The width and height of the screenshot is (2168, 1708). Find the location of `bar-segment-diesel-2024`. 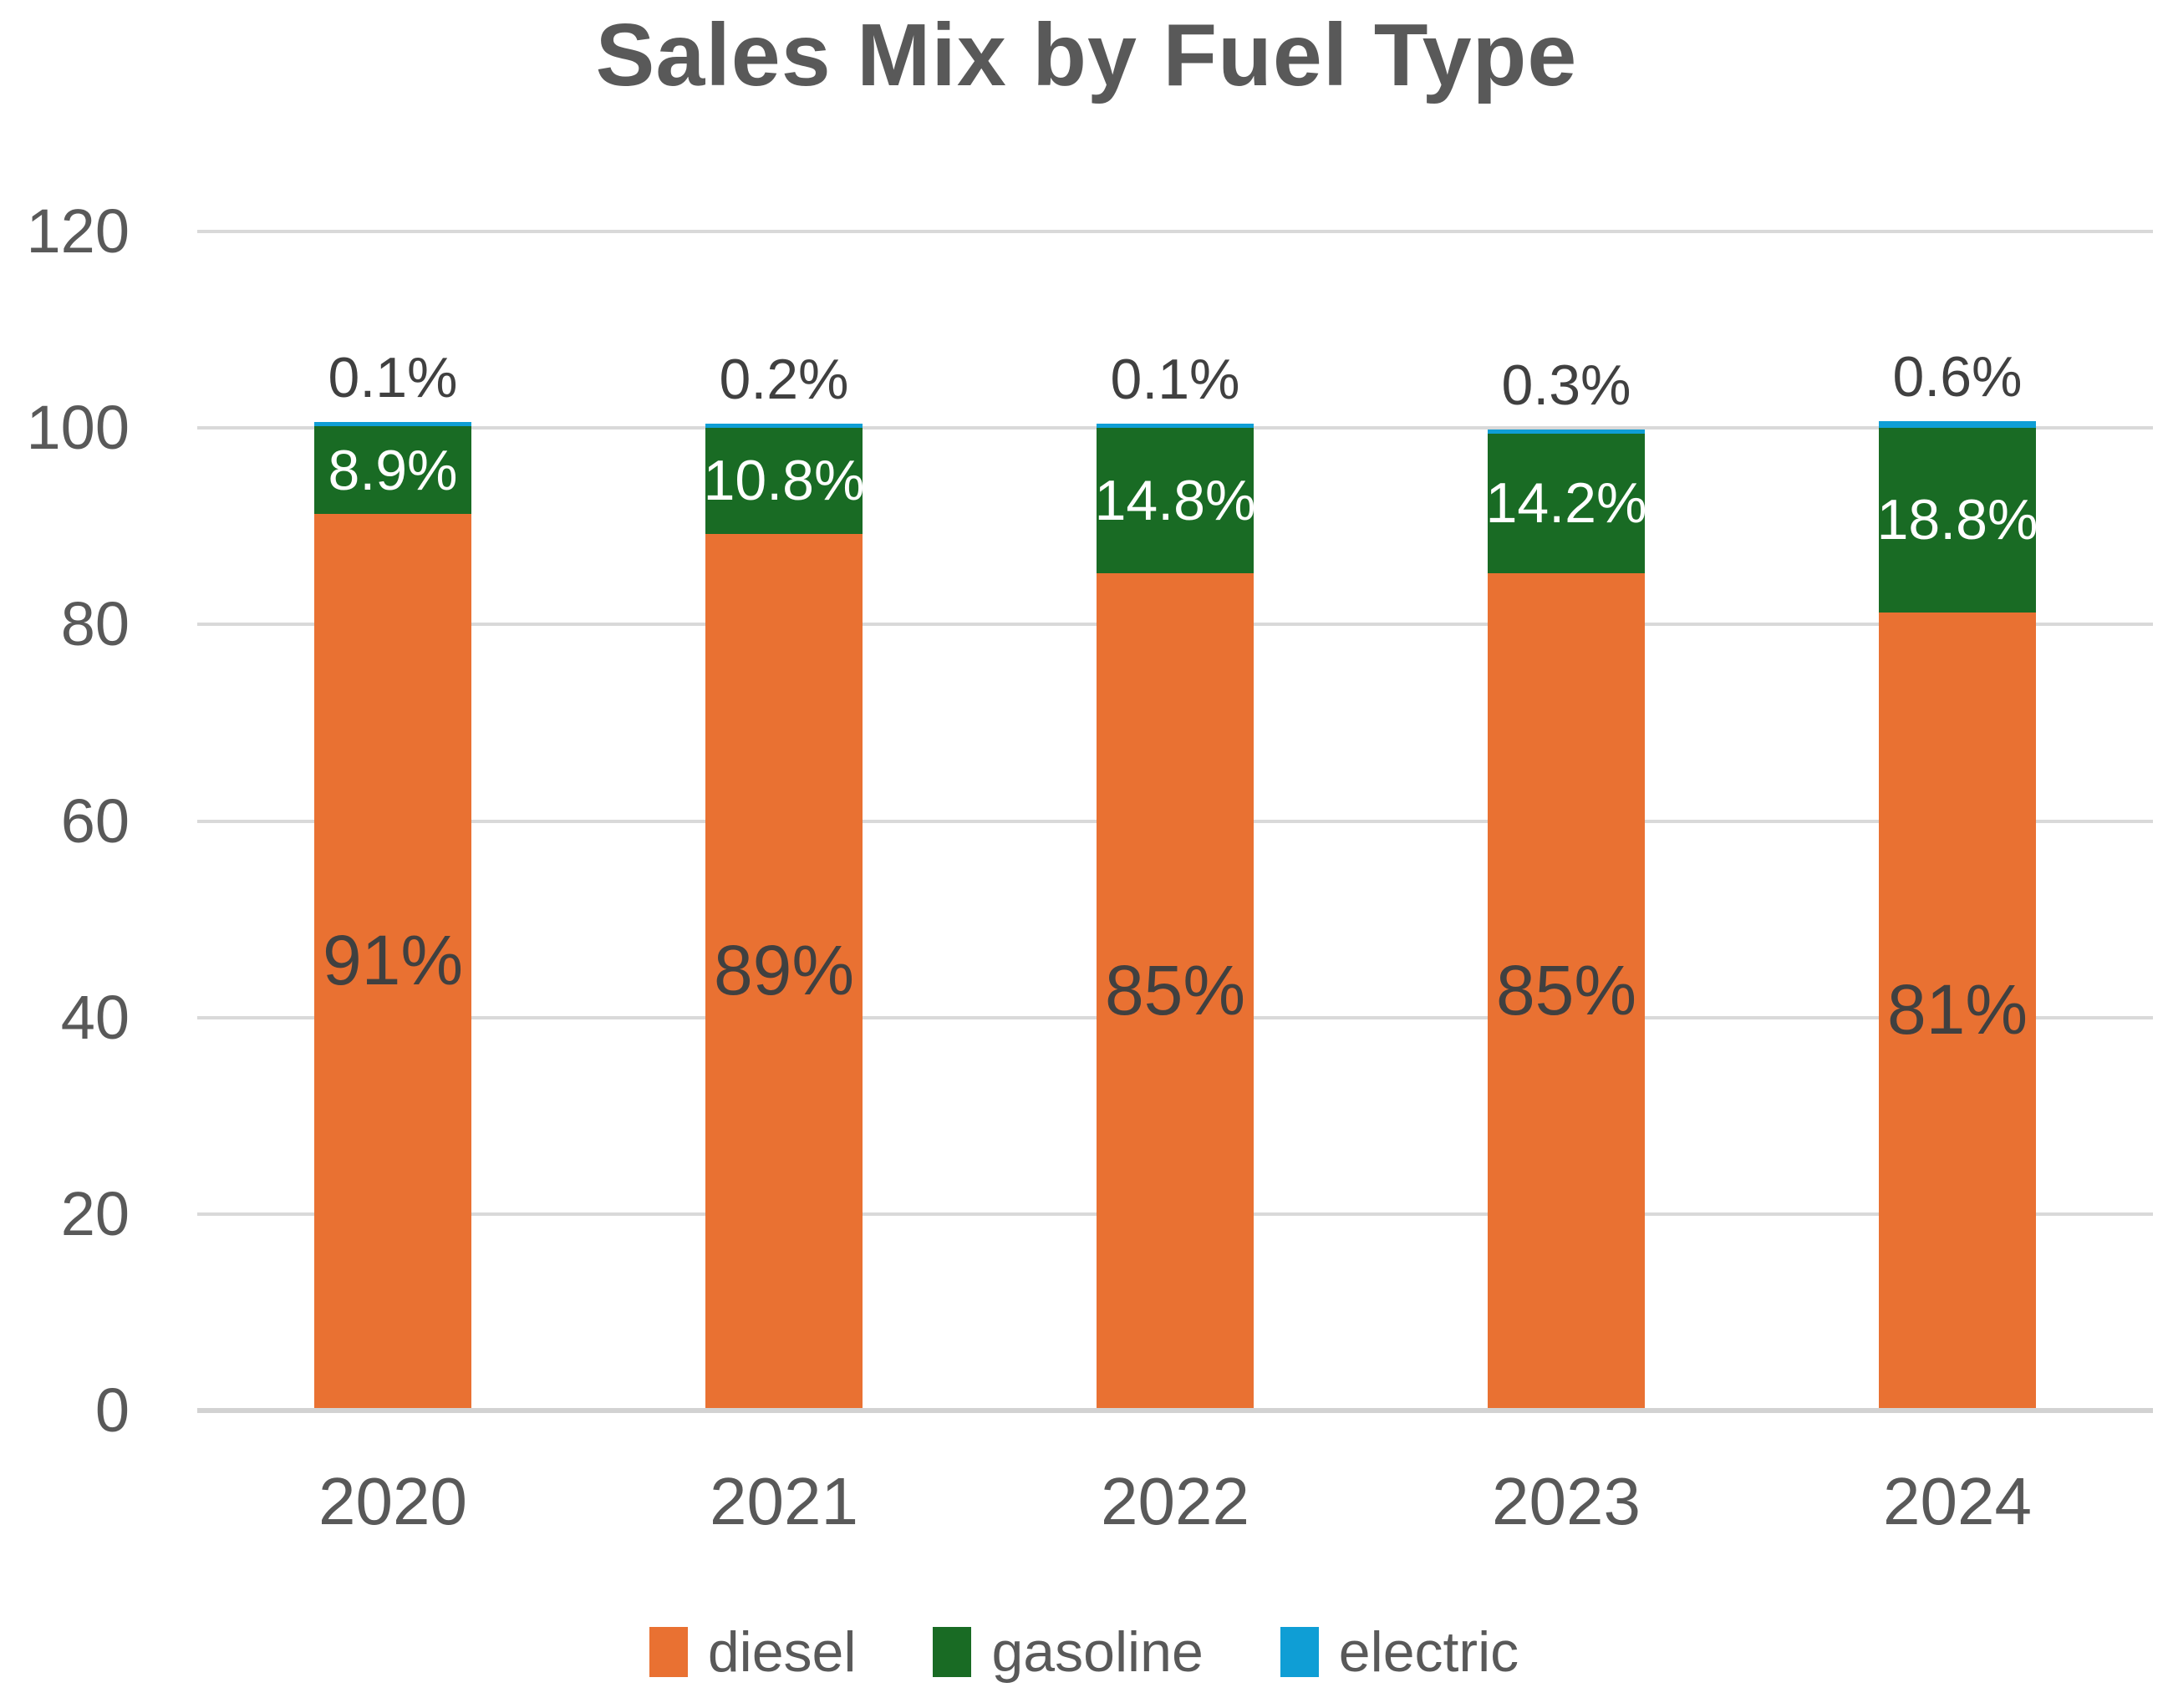

bar-segment-diesel-2024 is located at coordinates (1957, 1010).